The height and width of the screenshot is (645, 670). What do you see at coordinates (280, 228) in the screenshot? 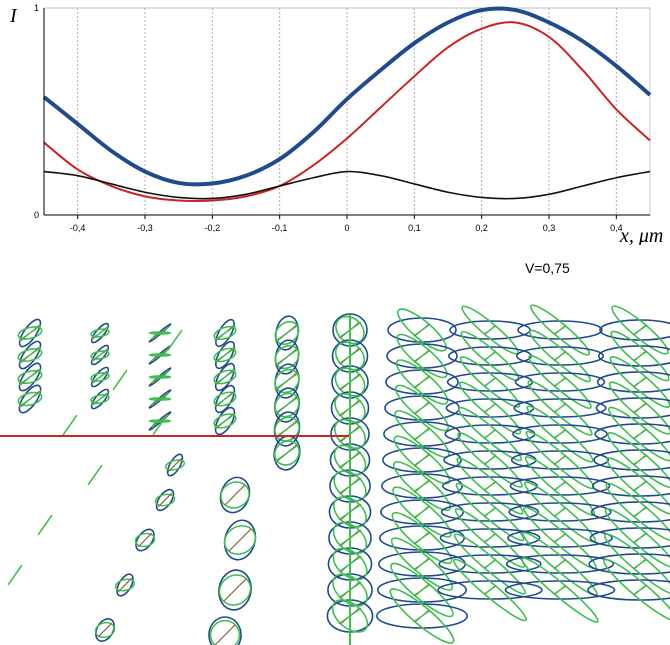
I see `x-tick-label: -0,1` at bounding box center [280, 228].